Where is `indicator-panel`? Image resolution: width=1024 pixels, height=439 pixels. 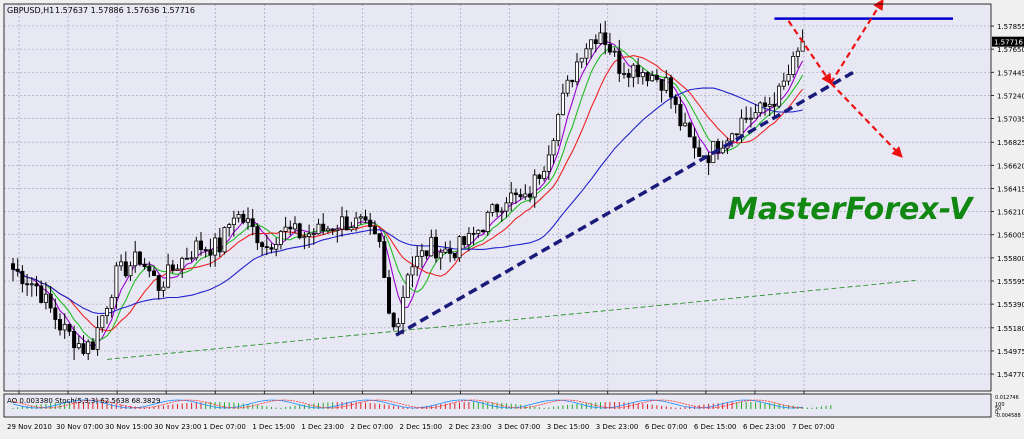
indicator-panel is located at coordinates (422, 404).